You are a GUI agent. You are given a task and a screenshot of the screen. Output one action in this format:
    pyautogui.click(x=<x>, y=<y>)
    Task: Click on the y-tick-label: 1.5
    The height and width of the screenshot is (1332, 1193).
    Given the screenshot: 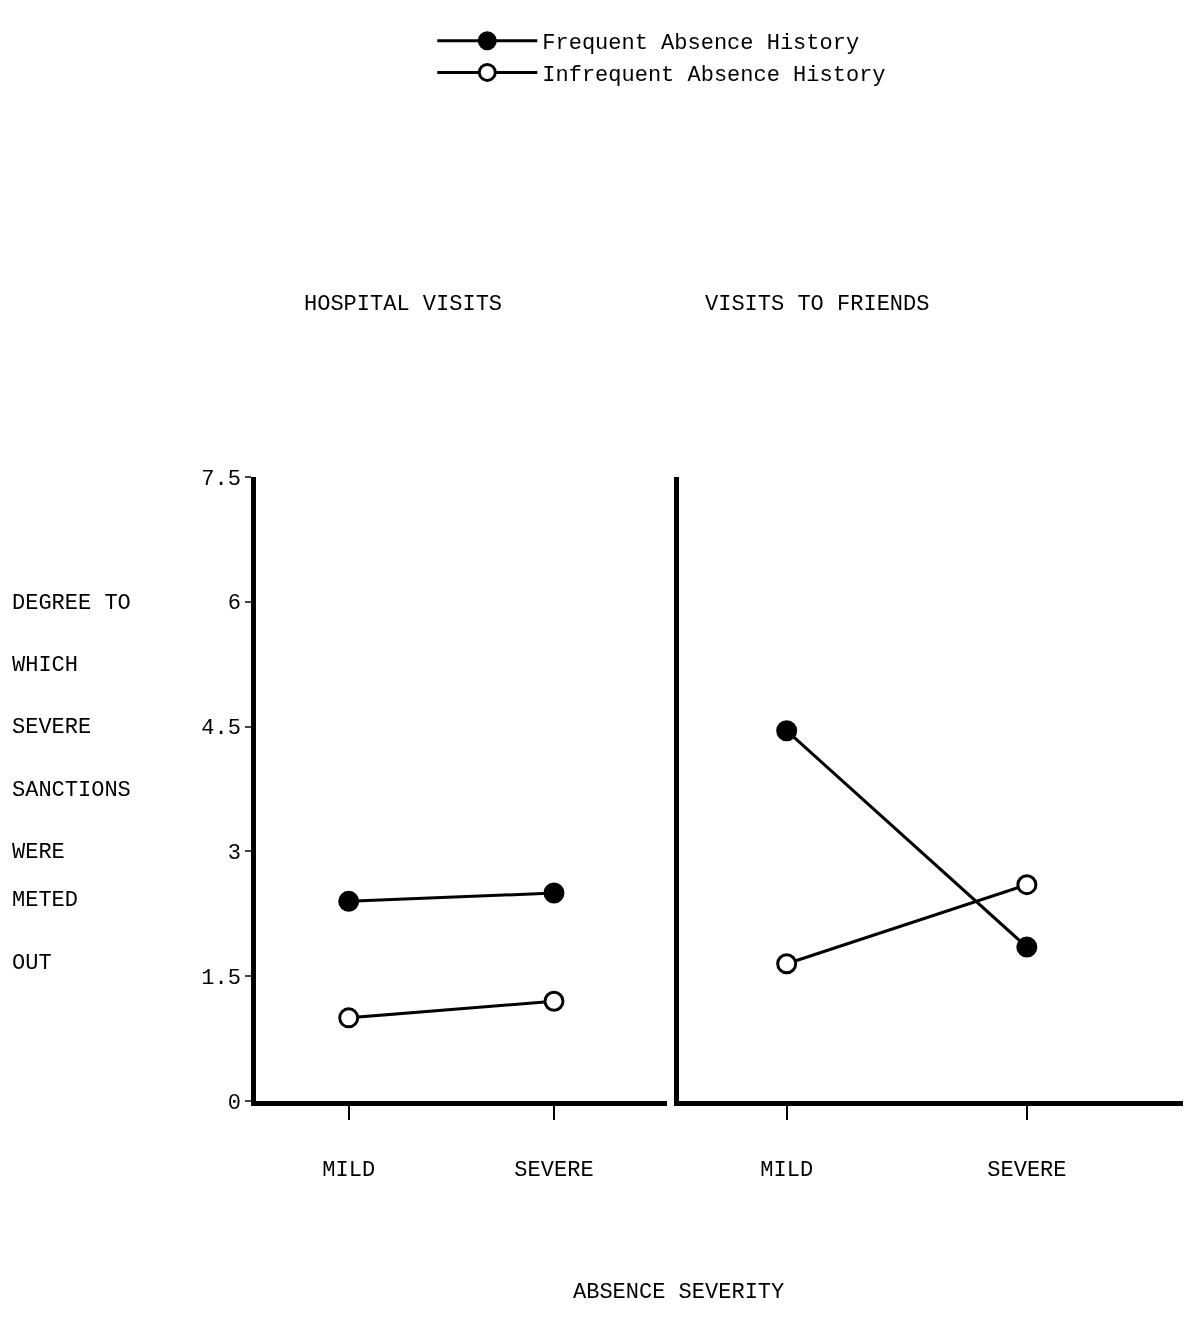 What is the action you would take?
    pyautogui.click(x=221, y=978)
    